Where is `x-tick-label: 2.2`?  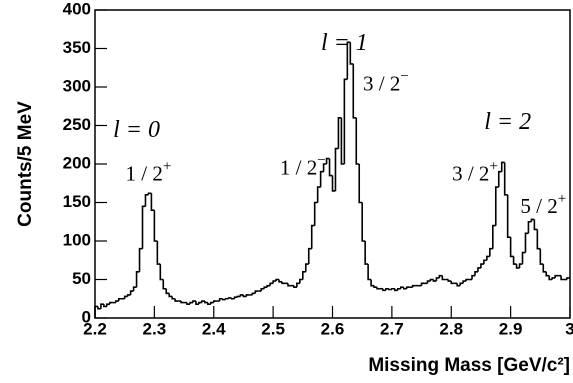
x-tick-label: 2.2 is located at coordinates (95, 328).